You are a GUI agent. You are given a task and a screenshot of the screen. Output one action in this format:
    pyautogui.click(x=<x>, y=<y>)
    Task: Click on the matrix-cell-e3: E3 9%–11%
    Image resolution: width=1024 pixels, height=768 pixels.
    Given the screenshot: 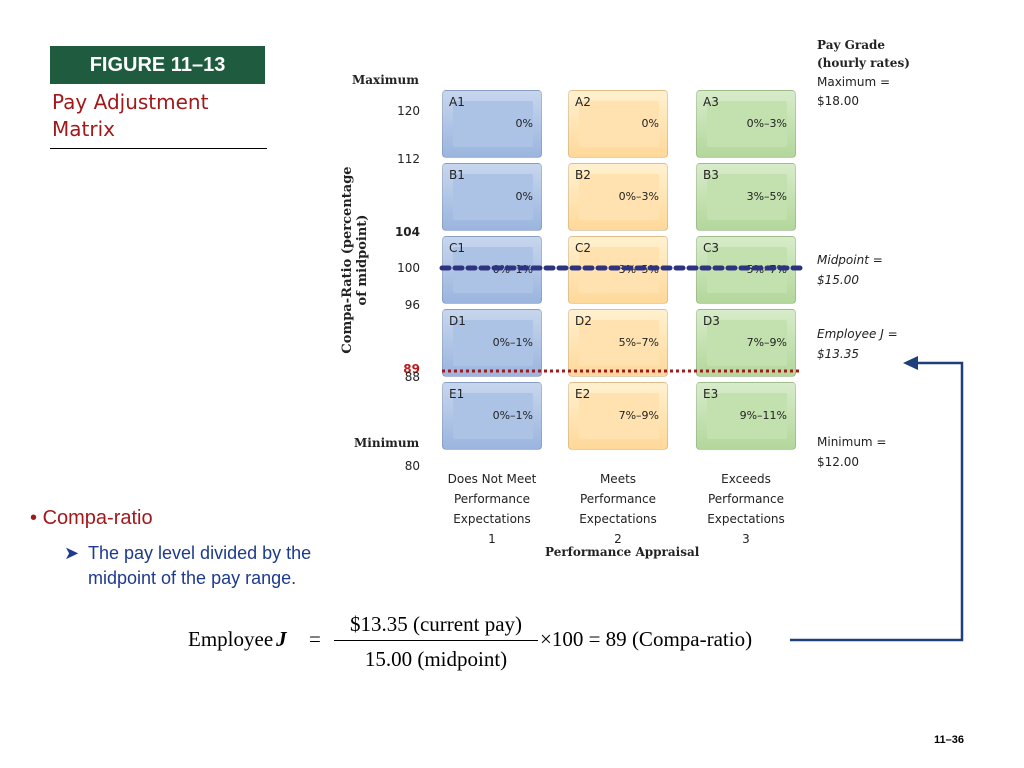 What is the action you would take?
    pyautogui.click(x=746, y=416)
    